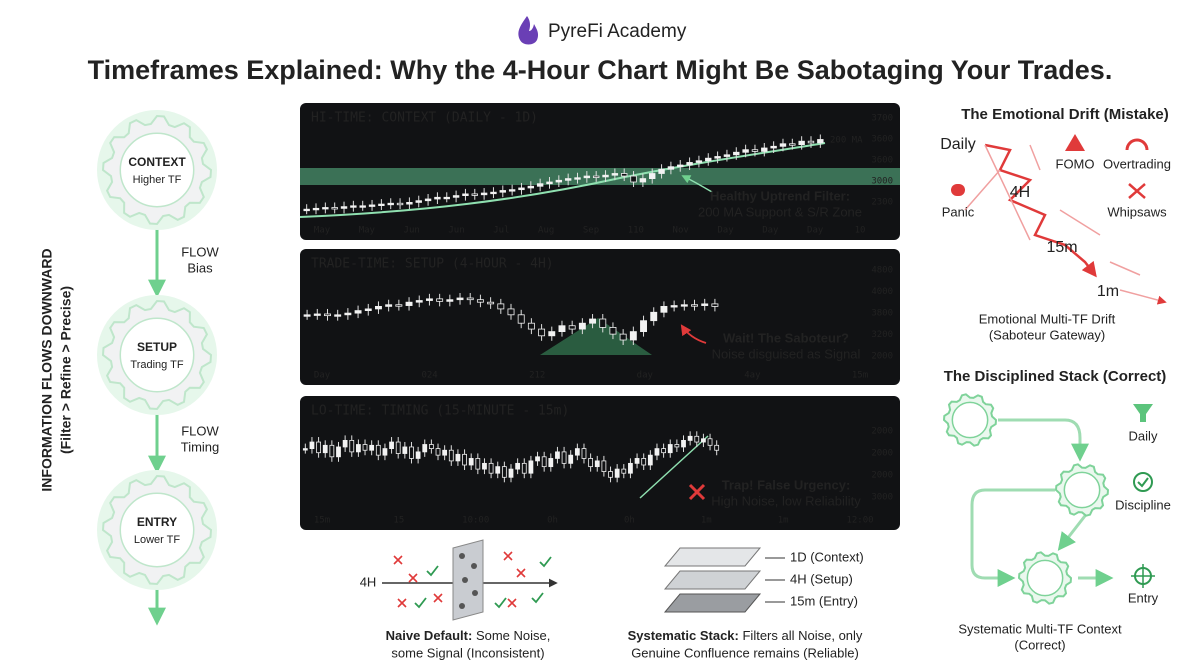  Describe the element at coordinates (1143, 597) in the screenshot. I see `step: Entry` at that location.